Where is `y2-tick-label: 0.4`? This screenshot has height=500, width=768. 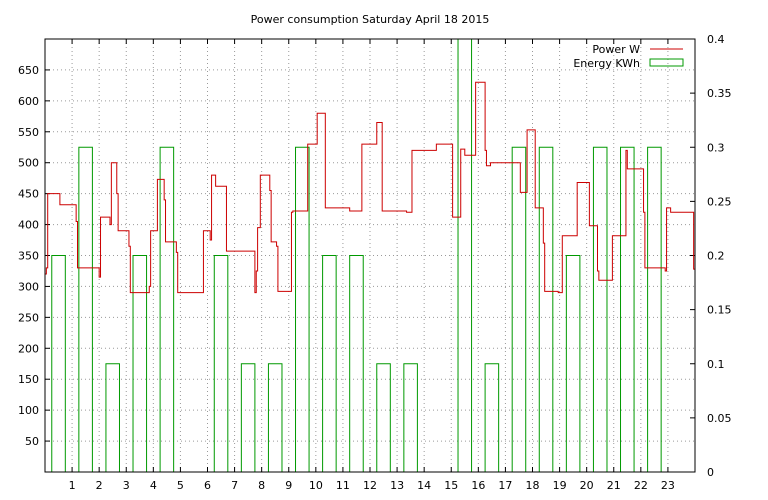
y2-tick-label: 0.4 is located at coordinates (716, 39).